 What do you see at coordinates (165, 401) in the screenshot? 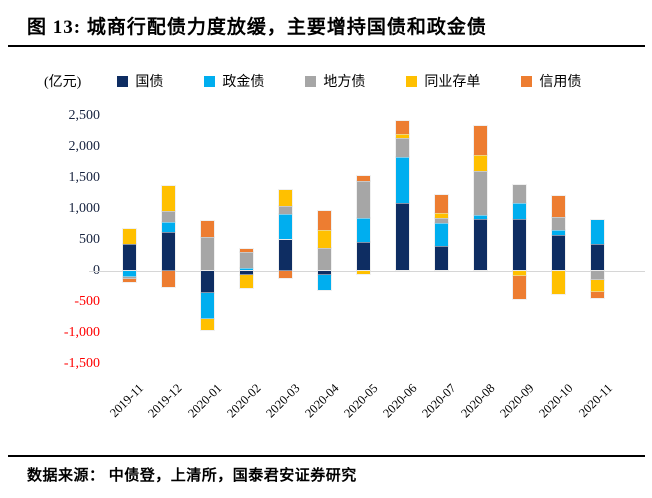
I see `x-axis-tick-label: 2019-12` at bounding box center [165, 401].